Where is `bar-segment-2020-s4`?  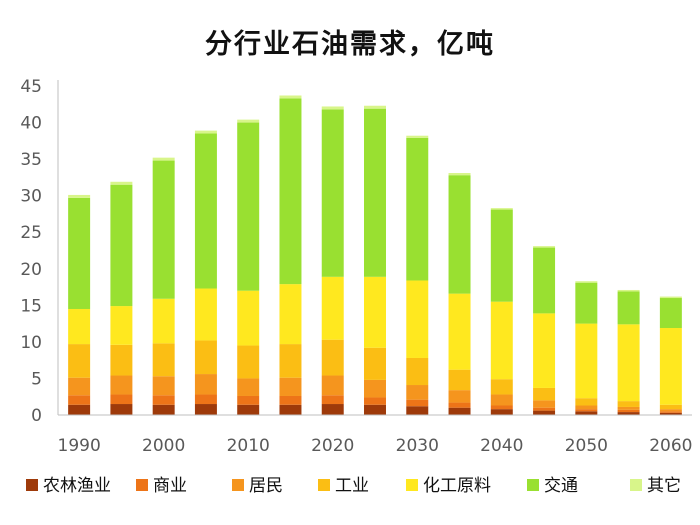
bar-segment-2020-s4 is located at coordinates (332, 308).